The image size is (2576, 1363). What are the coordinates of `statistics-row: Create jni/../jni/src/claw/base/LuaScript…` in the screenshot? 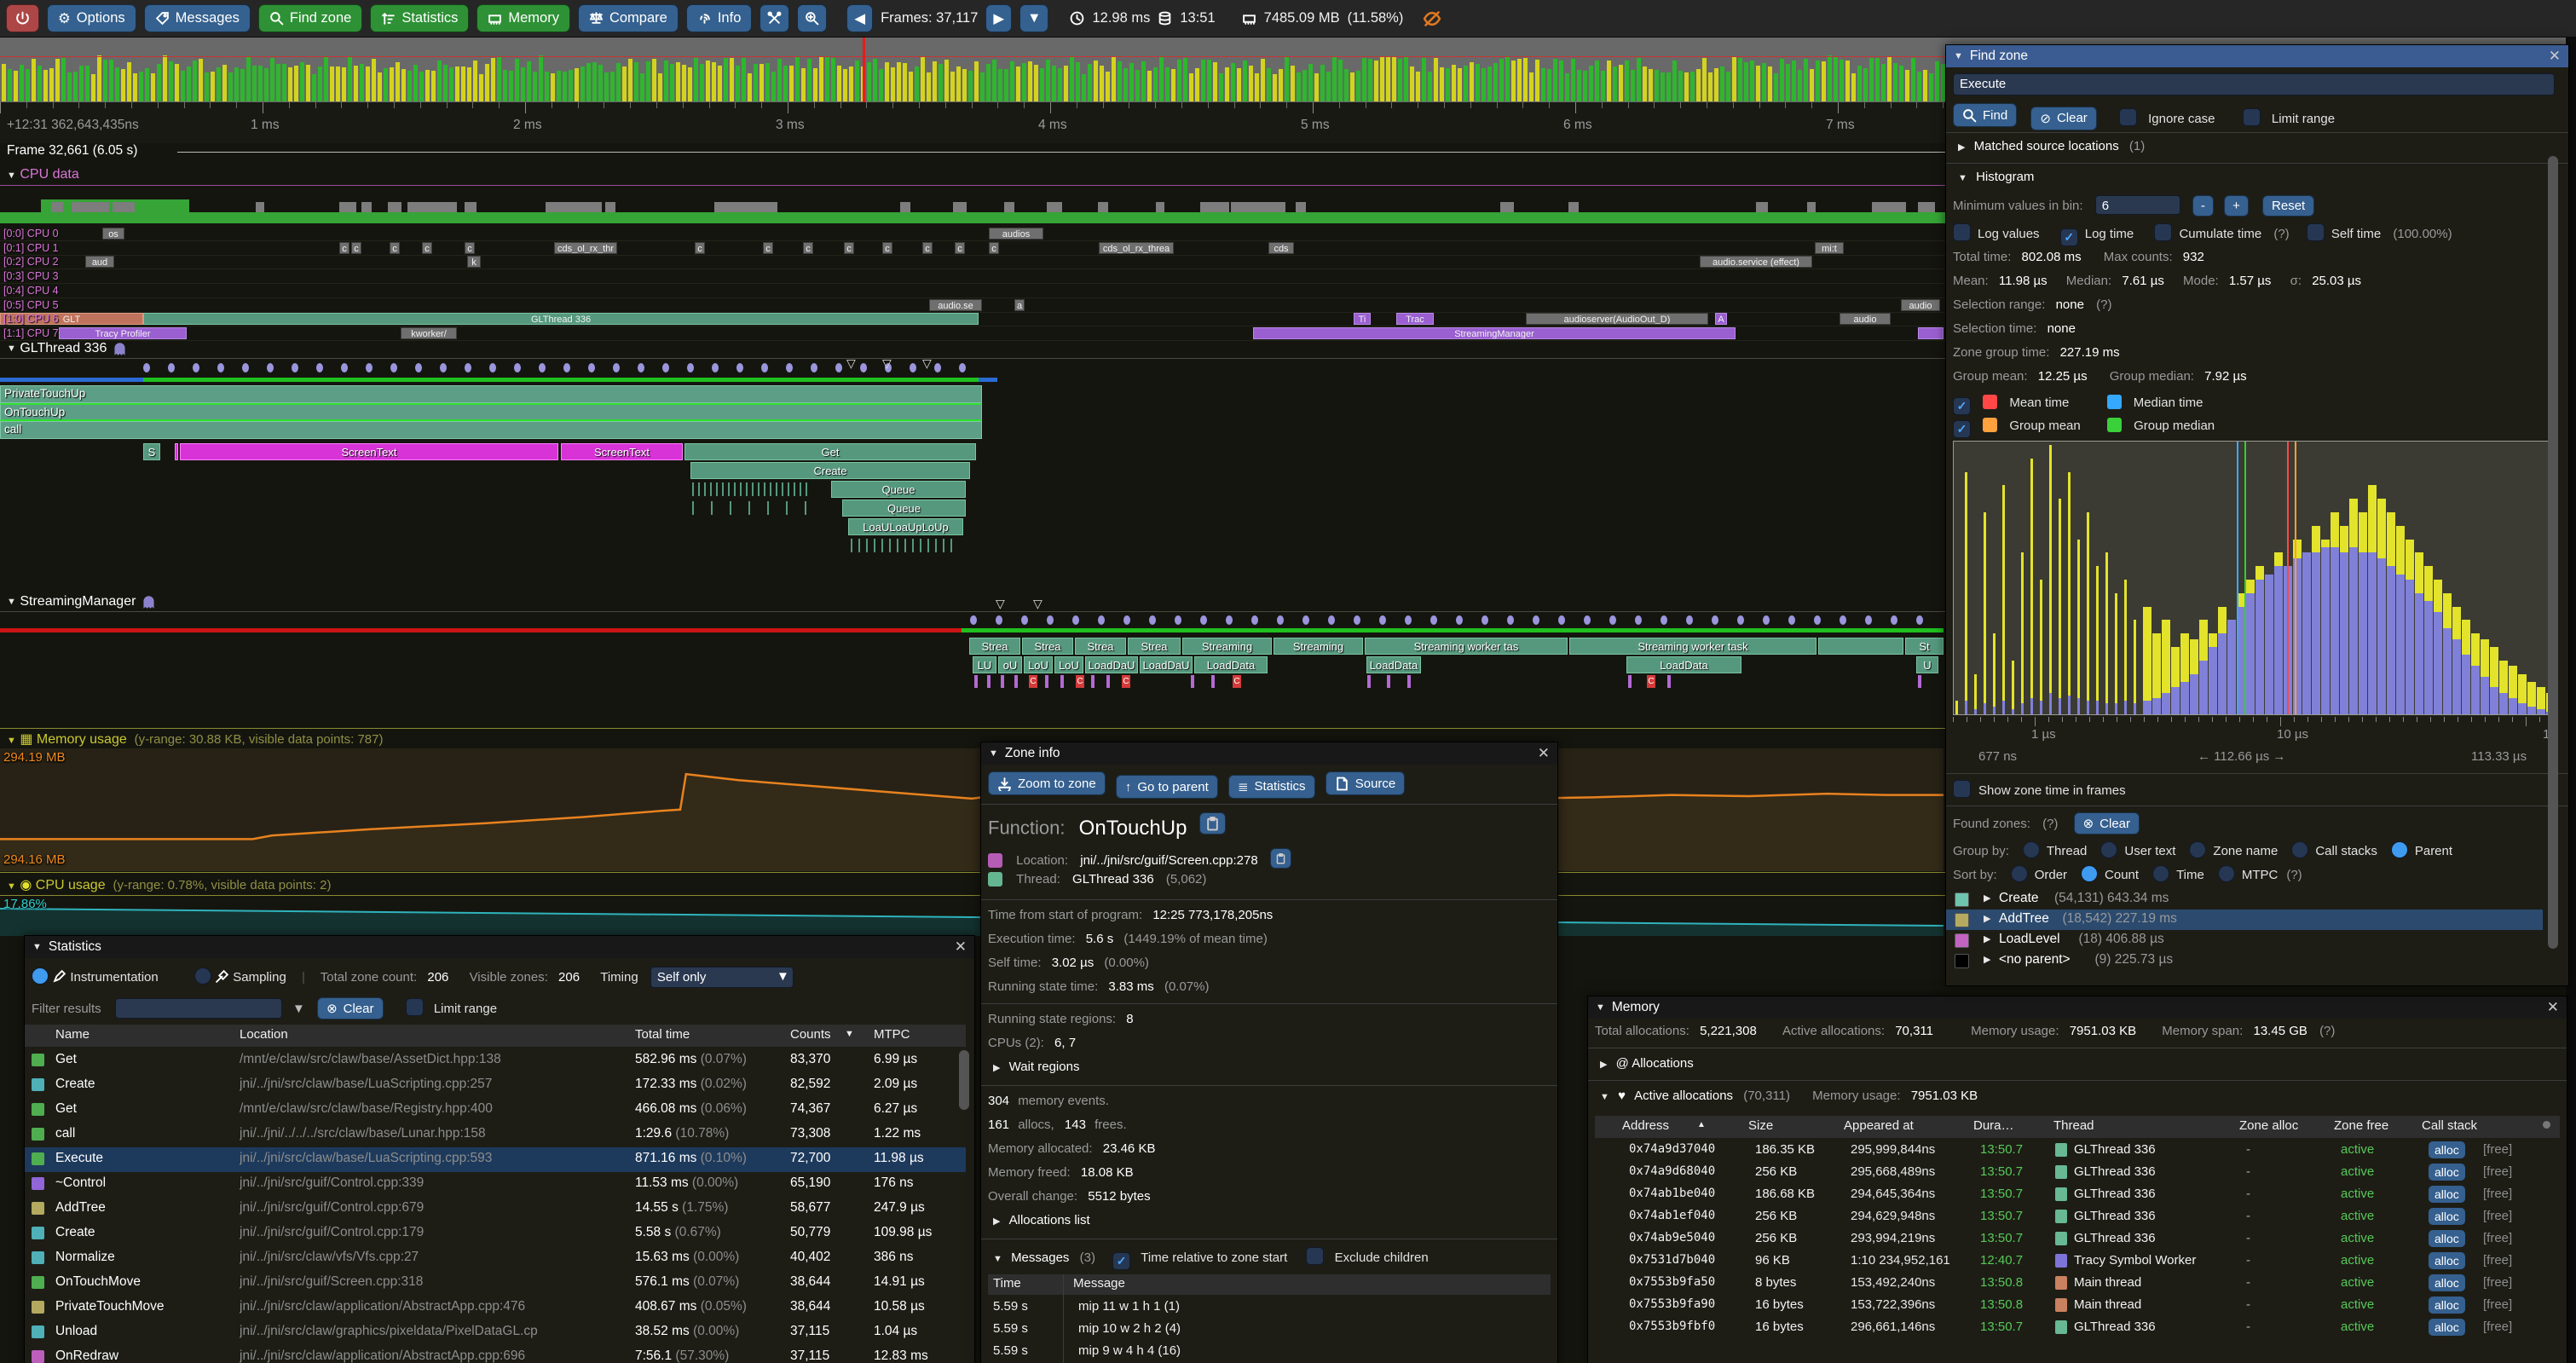 It's located at (495, 1085).